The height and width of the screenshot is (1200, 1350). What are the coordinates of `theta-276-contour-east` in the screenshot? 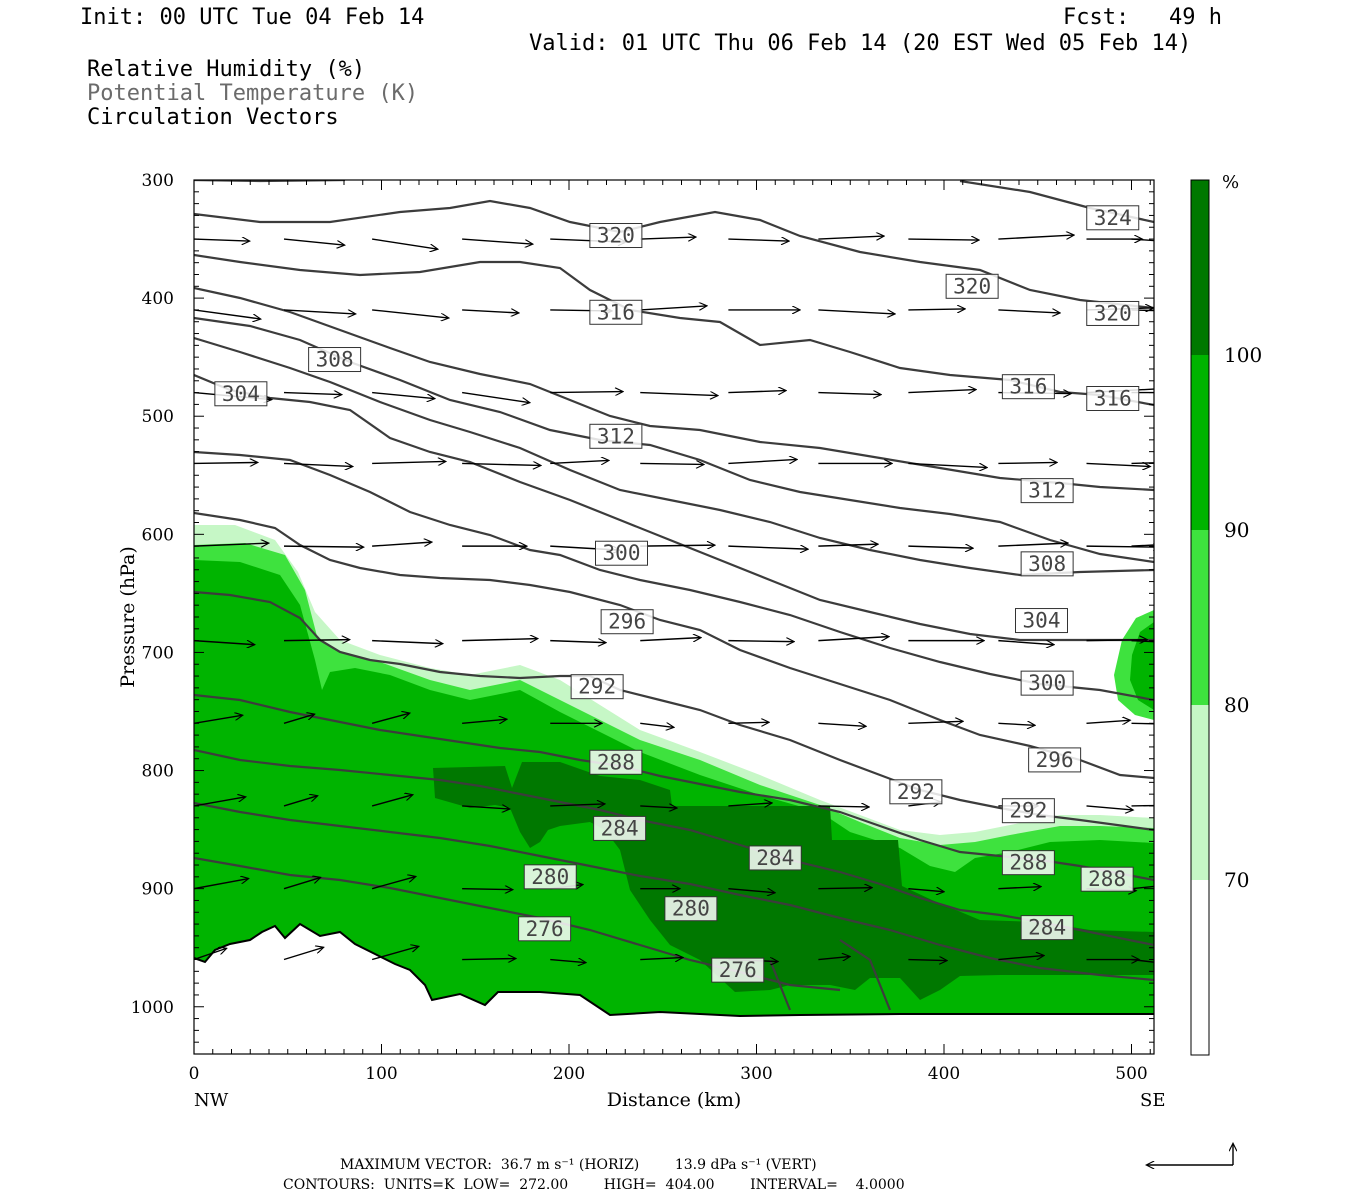 It's located at (865, 975).